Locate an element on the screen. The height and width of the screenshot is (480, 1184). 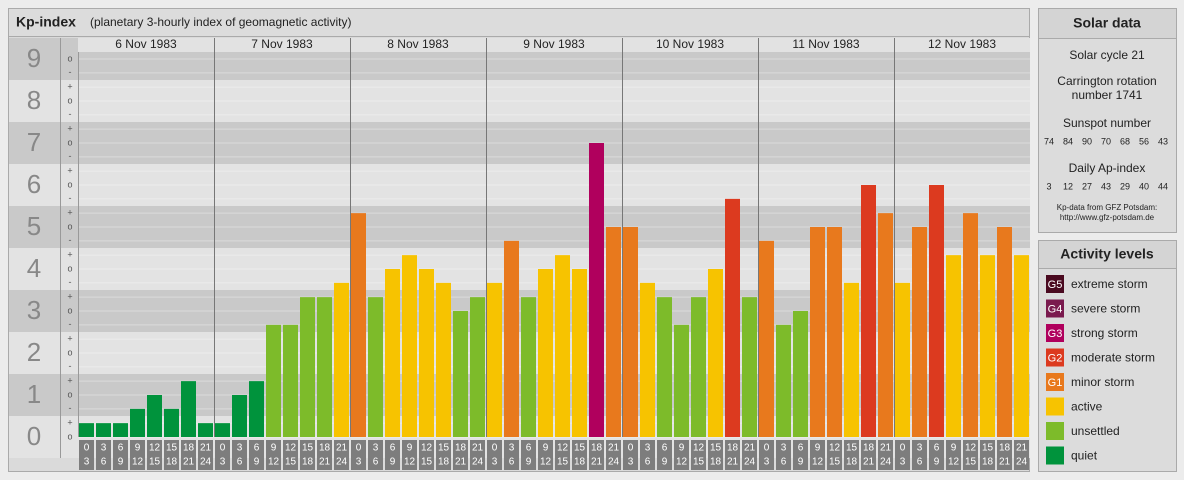
y-tick-label: 3 is located at coordinates (34, 310).